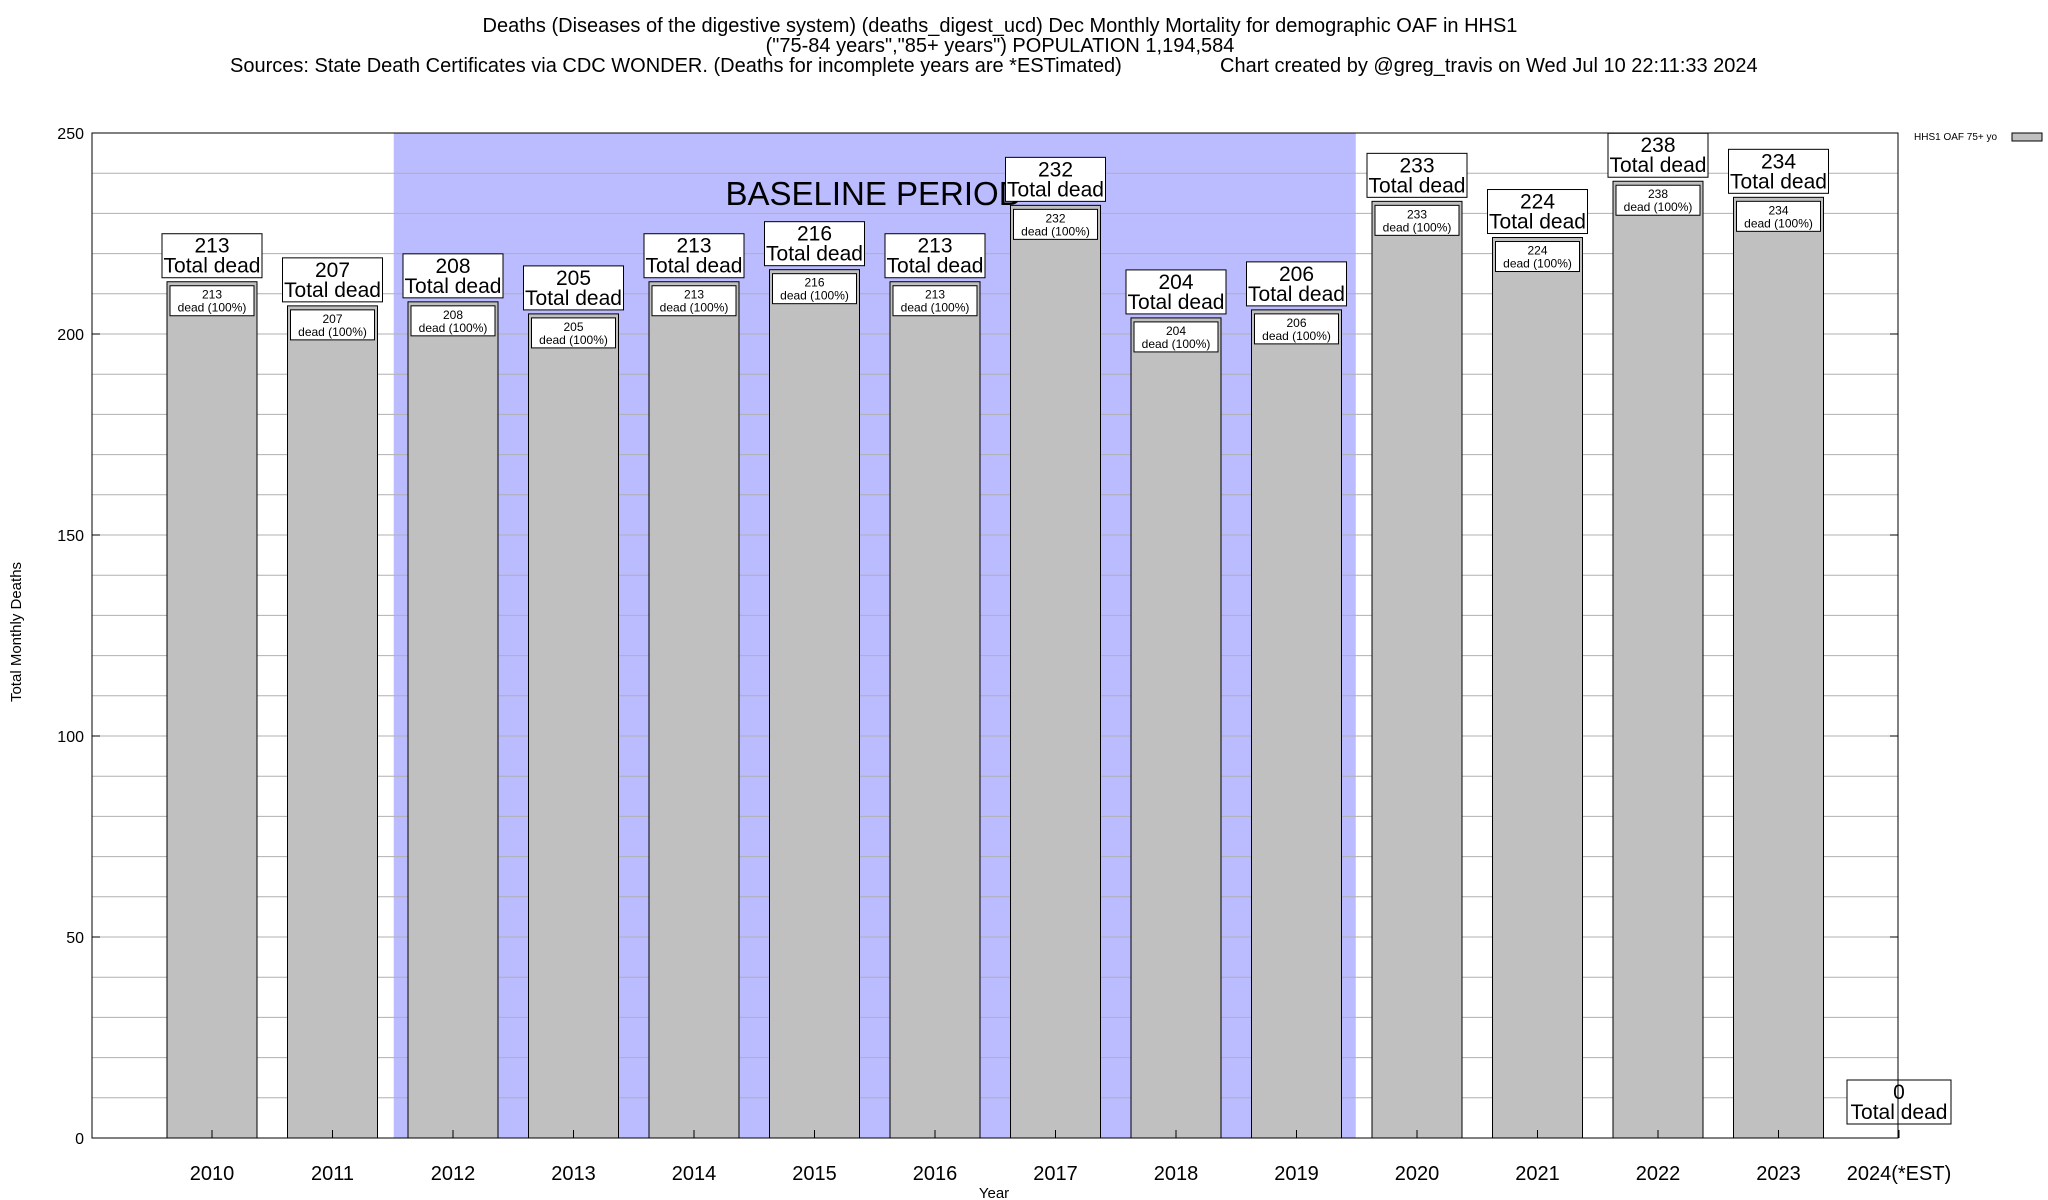 This screenshot has width=2048, height=1200. I want to click on y-tick-label: 50, so click(75, 938).